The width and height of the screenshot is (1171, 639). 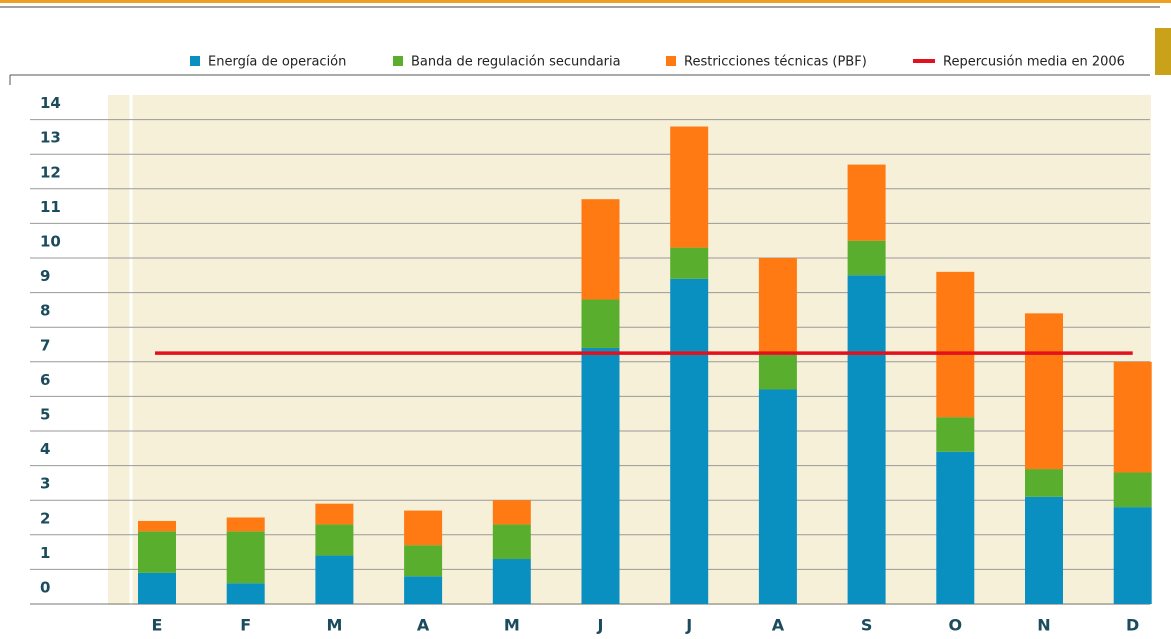 I want to click on legend-label: Repercusión media en 2006, so click(x=1034, y=62).